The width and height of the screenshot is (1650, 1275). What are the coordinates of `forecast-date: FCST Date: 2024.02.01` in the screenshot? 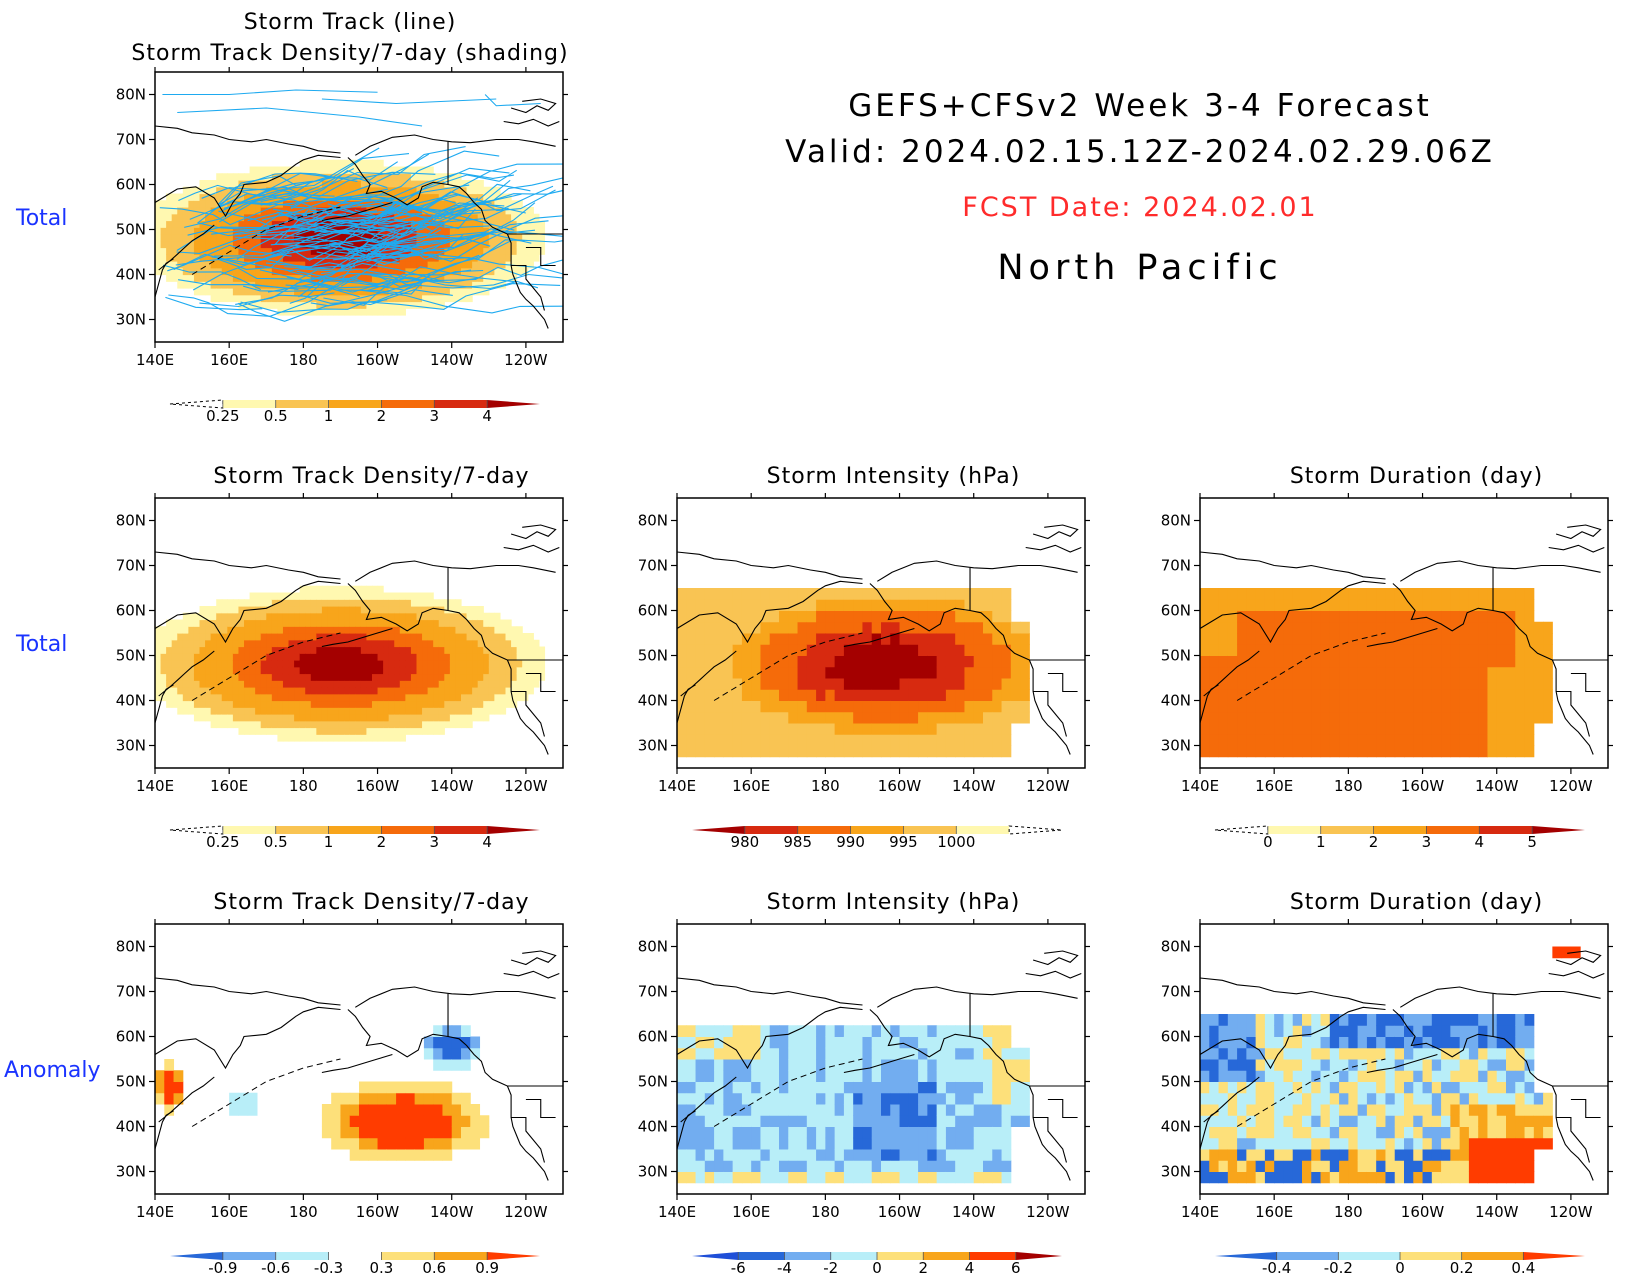 It's located at (1140, 207).